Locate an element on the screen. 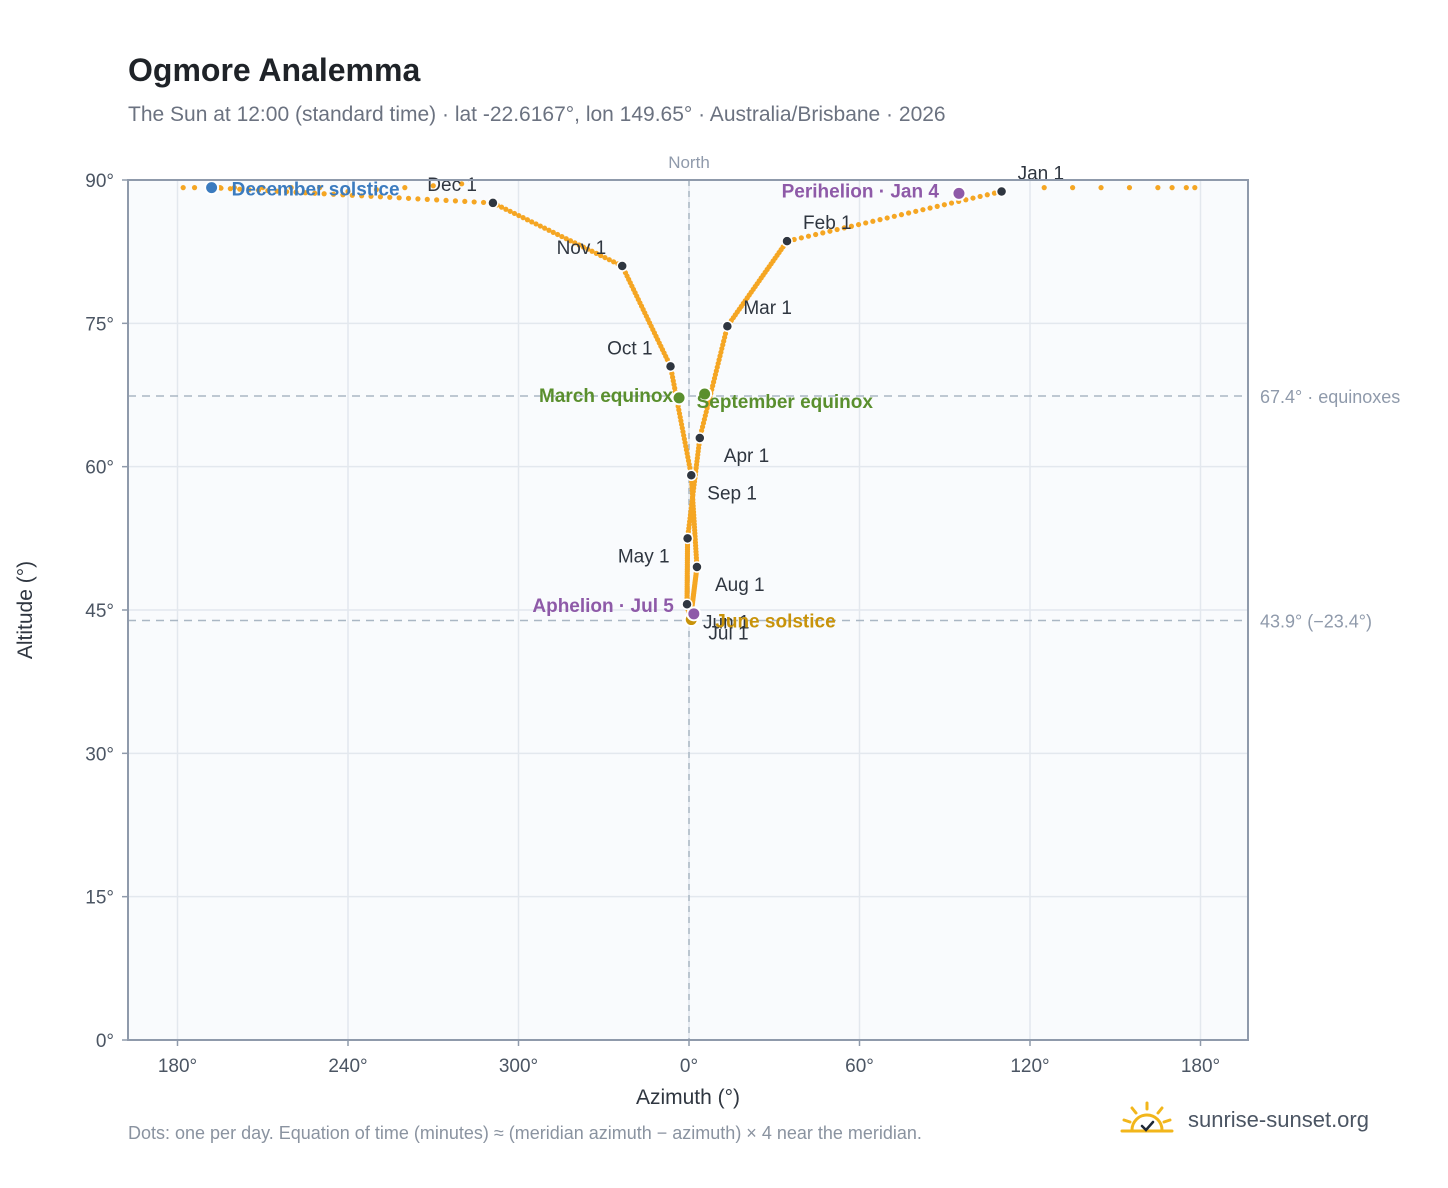  month-label: Dec 1 is located at coordinates (452, 185).